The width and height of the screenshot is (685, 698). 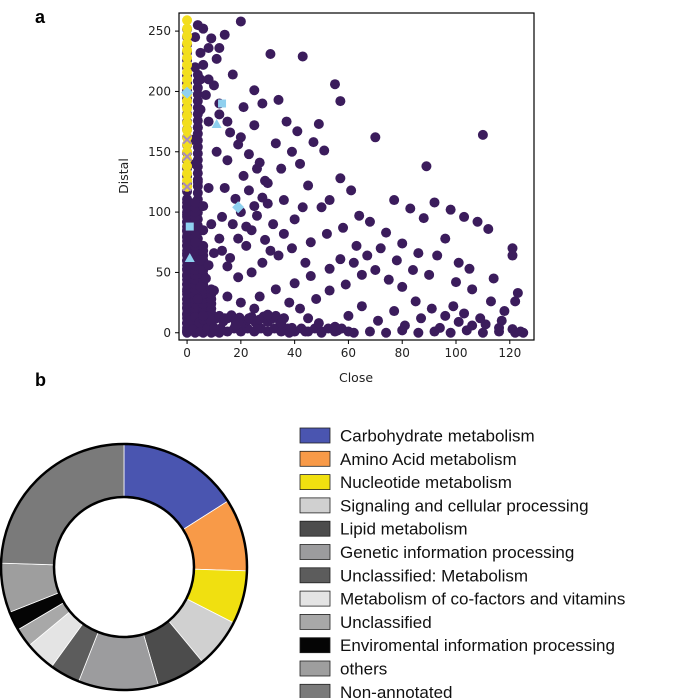 I want to click on x-tick-label: 0, so click(x=187, y=353).